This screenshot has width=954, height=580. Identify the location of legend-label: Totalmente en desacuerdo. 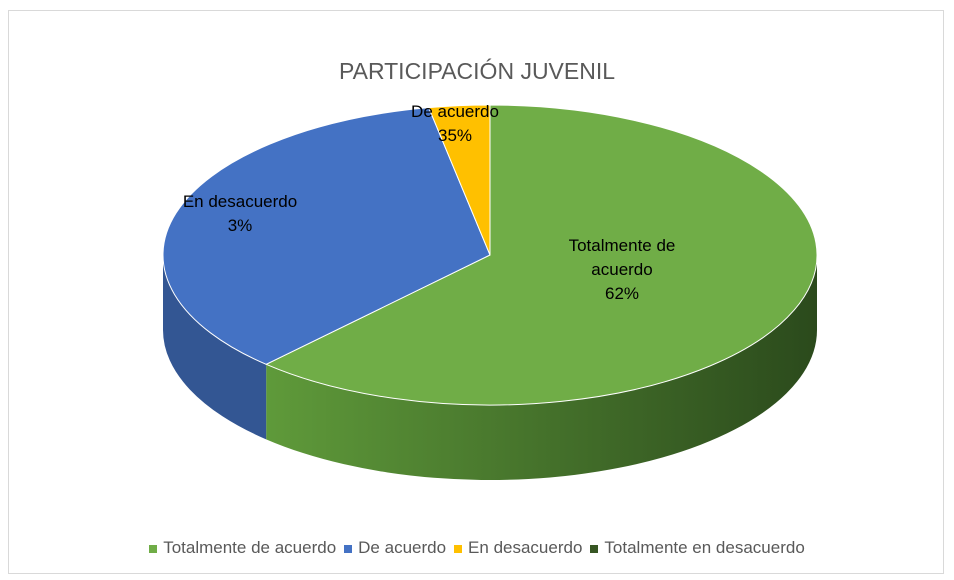
(704, 547).